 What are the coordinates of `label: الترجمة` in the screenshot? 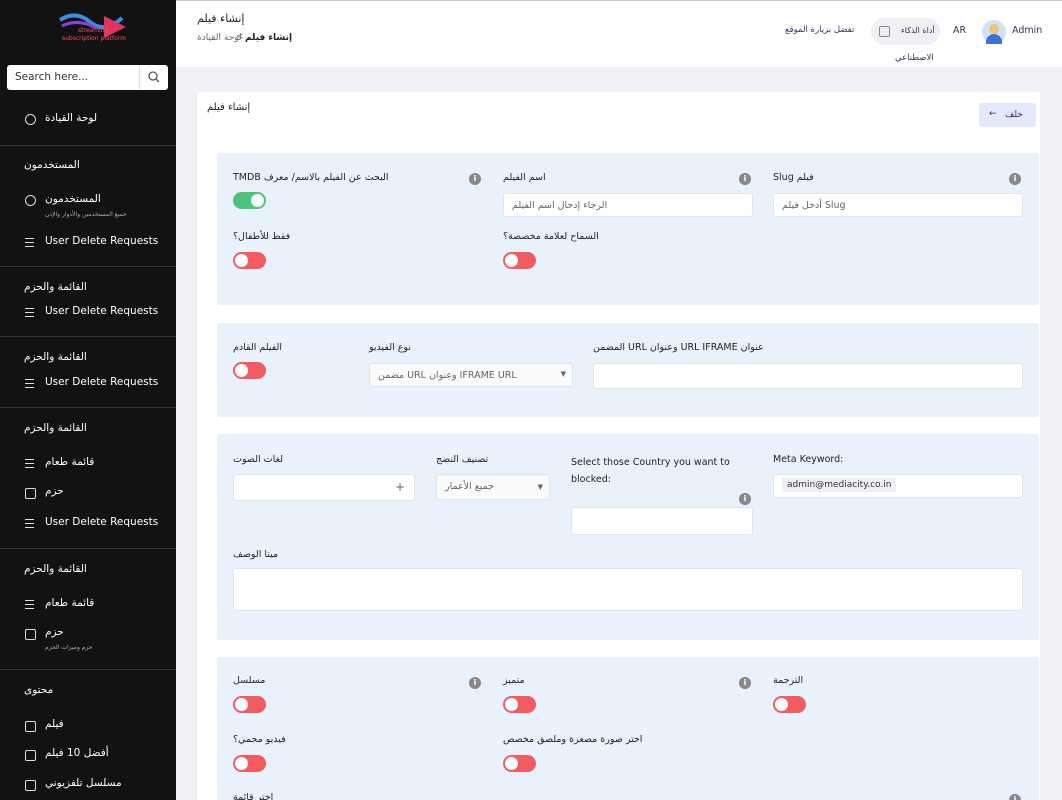 It's located at (788, 680).